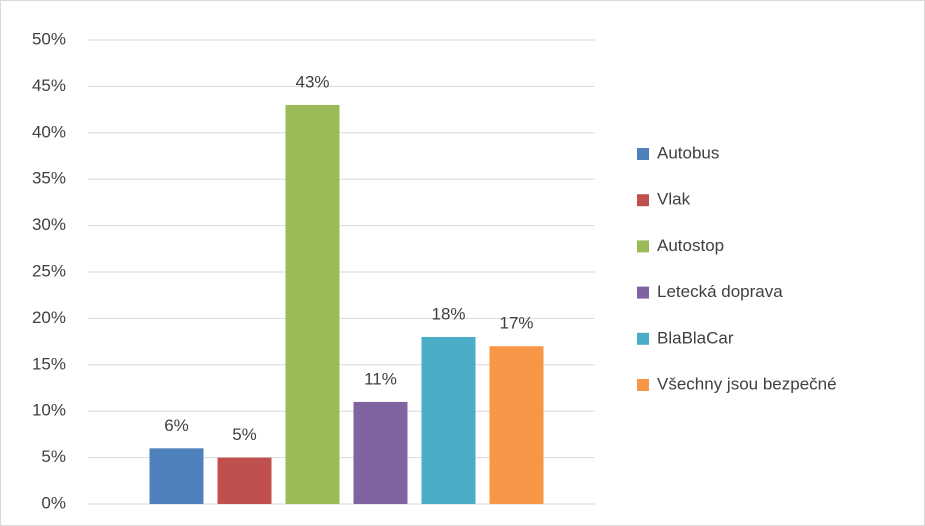  Describe the element at coordinates (312, 81) in the screenshot. I see `data-label: 43%` at that location.